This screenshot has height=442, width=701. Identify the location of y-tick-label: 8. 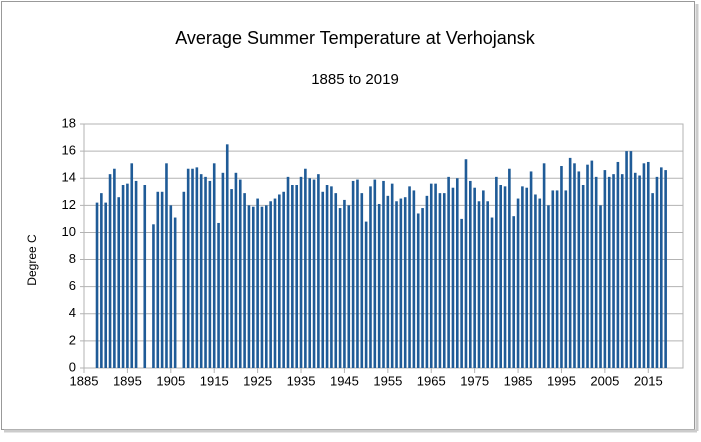
(72, 258).